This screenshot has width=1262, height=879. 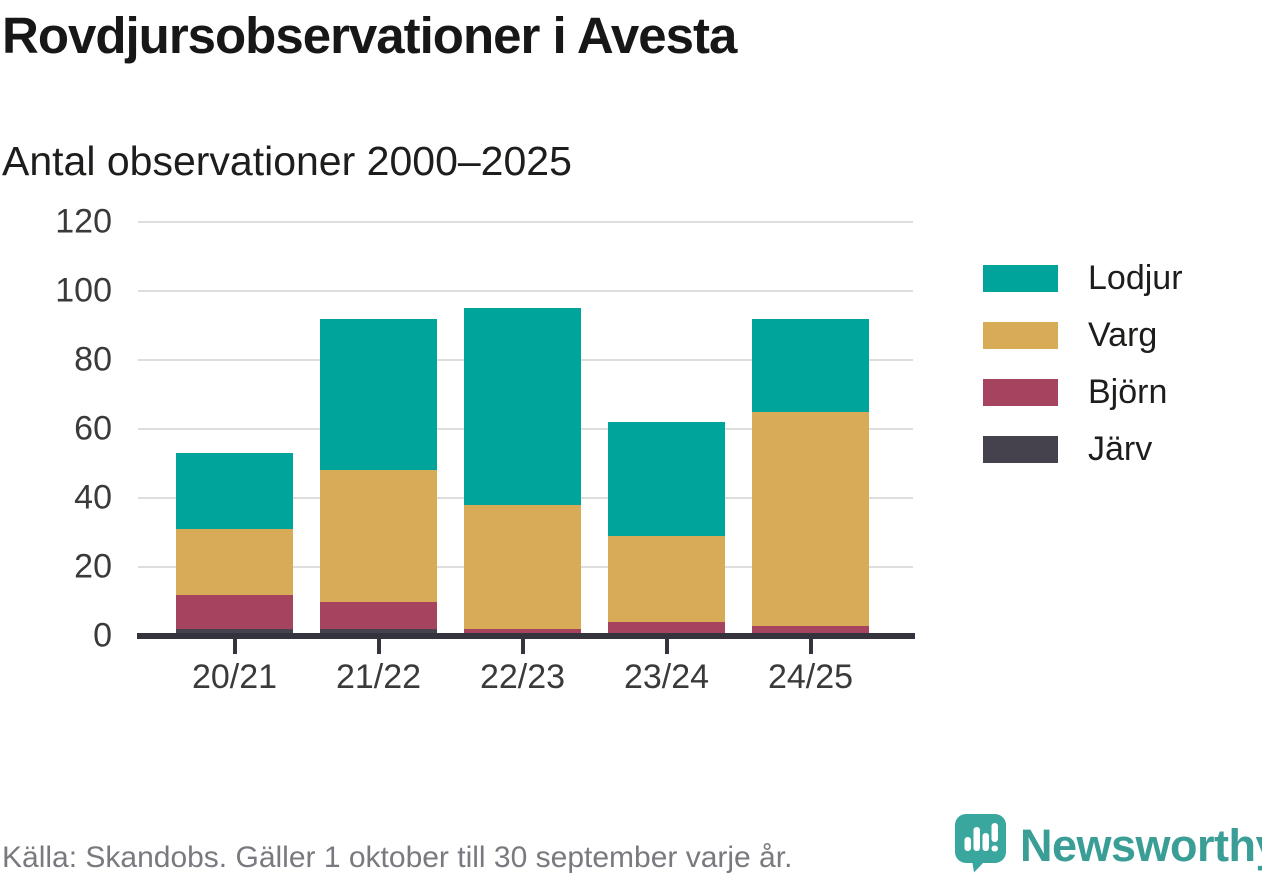 I want to click on y-tick-label-120: 120, so click(x=83, y=221).